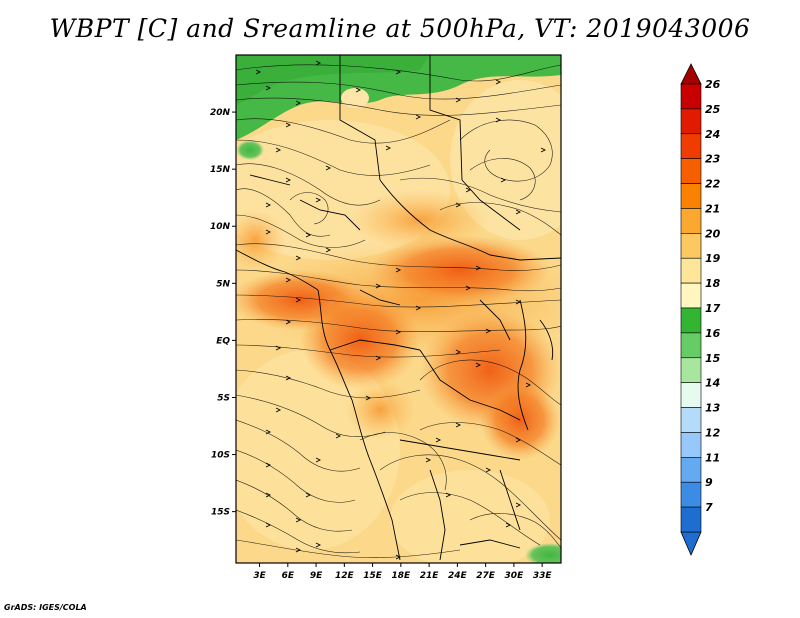 Image resolution: width=800 pixels, height=618 pixels. Describe the element at coordinates (709, 482) in the screenshot. I see `colorbar-label: 9` at that location.